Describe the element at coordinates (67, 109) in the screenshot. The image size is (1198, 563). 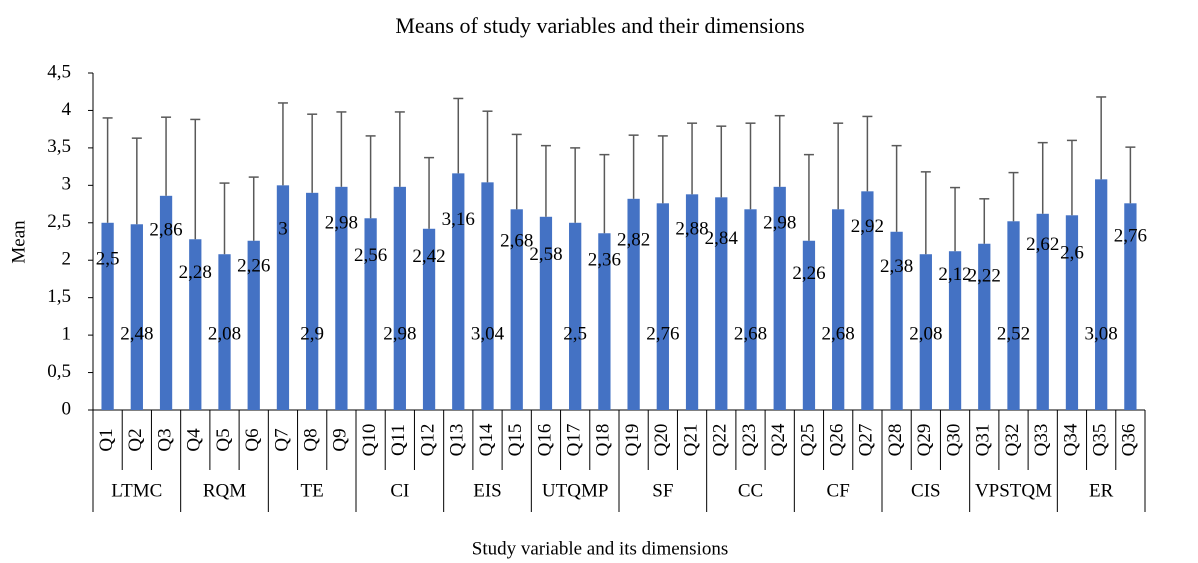
I see `y-tick-label: 4` at that location.